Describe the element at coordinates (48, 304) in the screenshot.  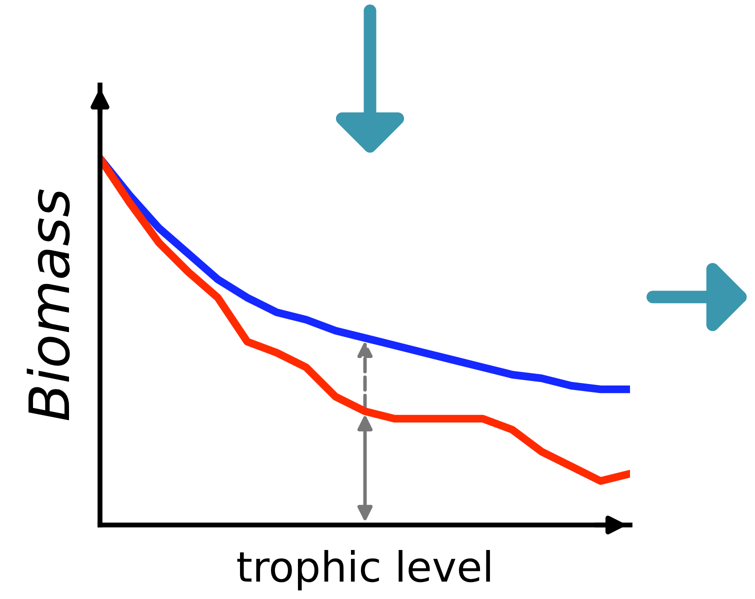
I see `y-axis-title: Biomass` at that location.